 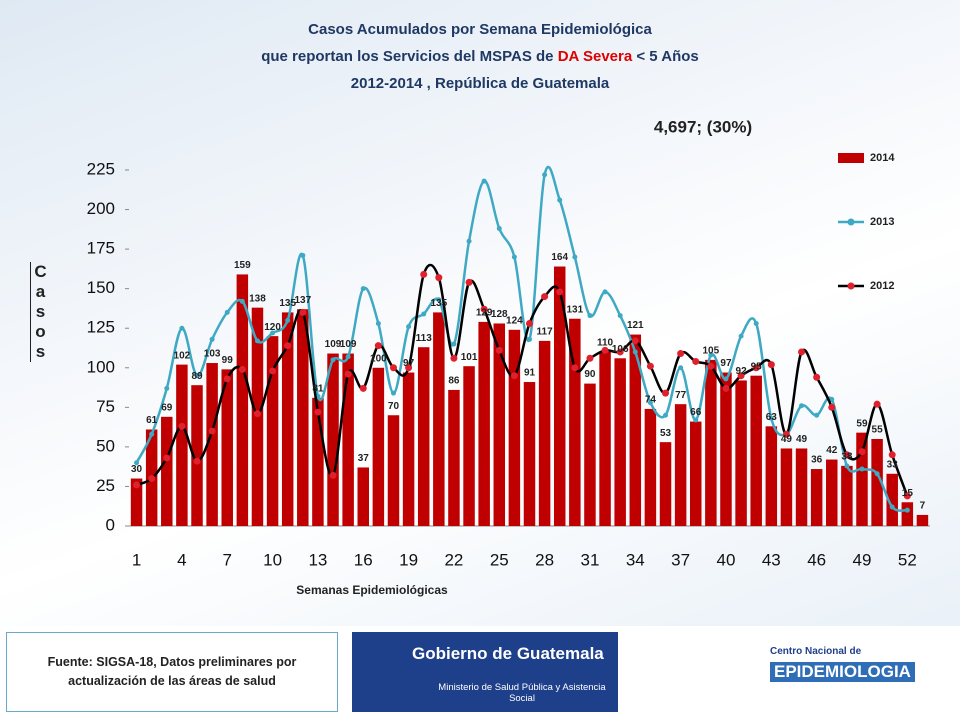 I want to click on x-tick-label: 25, so click(x=499, y=559).